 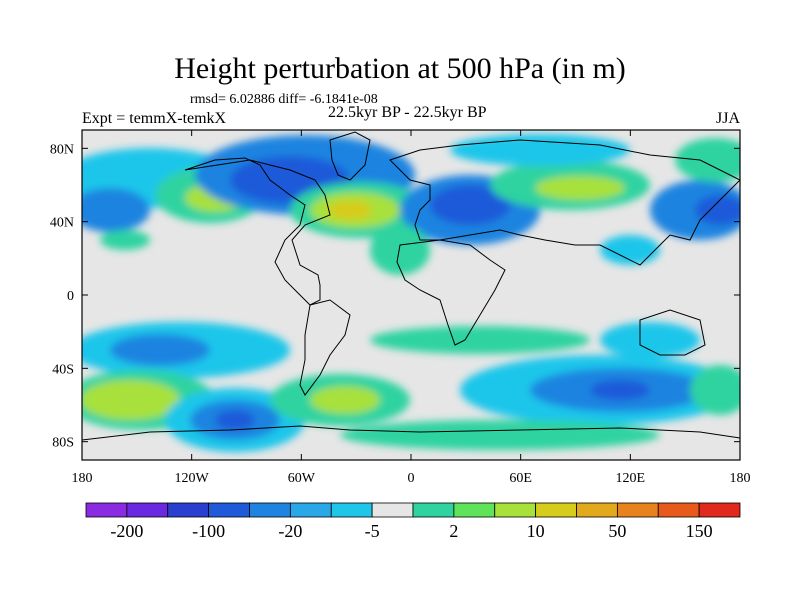 What do you see at coordinates (411, 478) in the screenshot?
I see `x-tick-label: 0` at bounding box center [411, 478].